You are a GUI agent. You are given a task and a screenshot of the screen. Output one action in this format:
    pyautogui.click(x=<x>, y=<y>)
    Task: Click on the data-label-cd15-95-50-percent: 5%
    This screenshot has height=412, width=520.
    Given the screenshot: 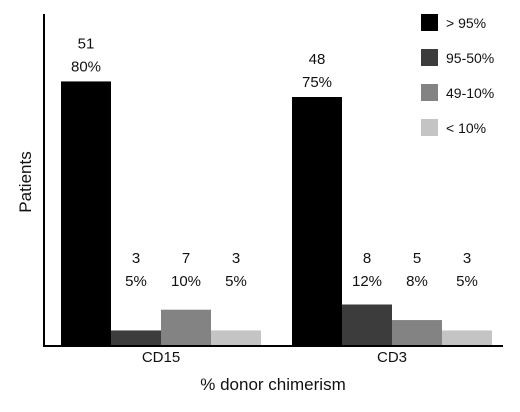 What is the action you would take?
    pyautogui.click(x=136, y=281)
    